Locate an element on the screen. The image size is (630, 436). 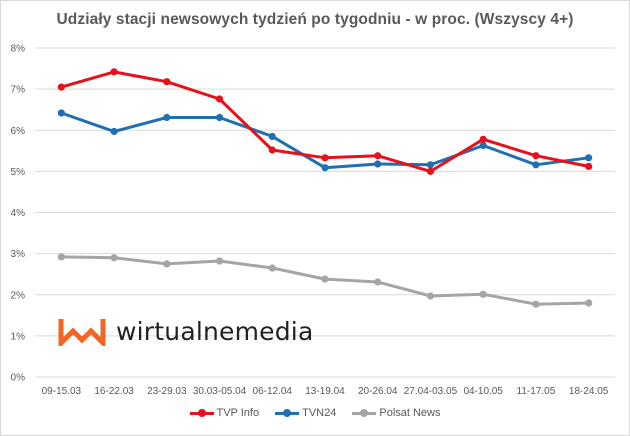
chart-legend: TVP Info TVN24 Polsat News is located at coordinates (315, 413).